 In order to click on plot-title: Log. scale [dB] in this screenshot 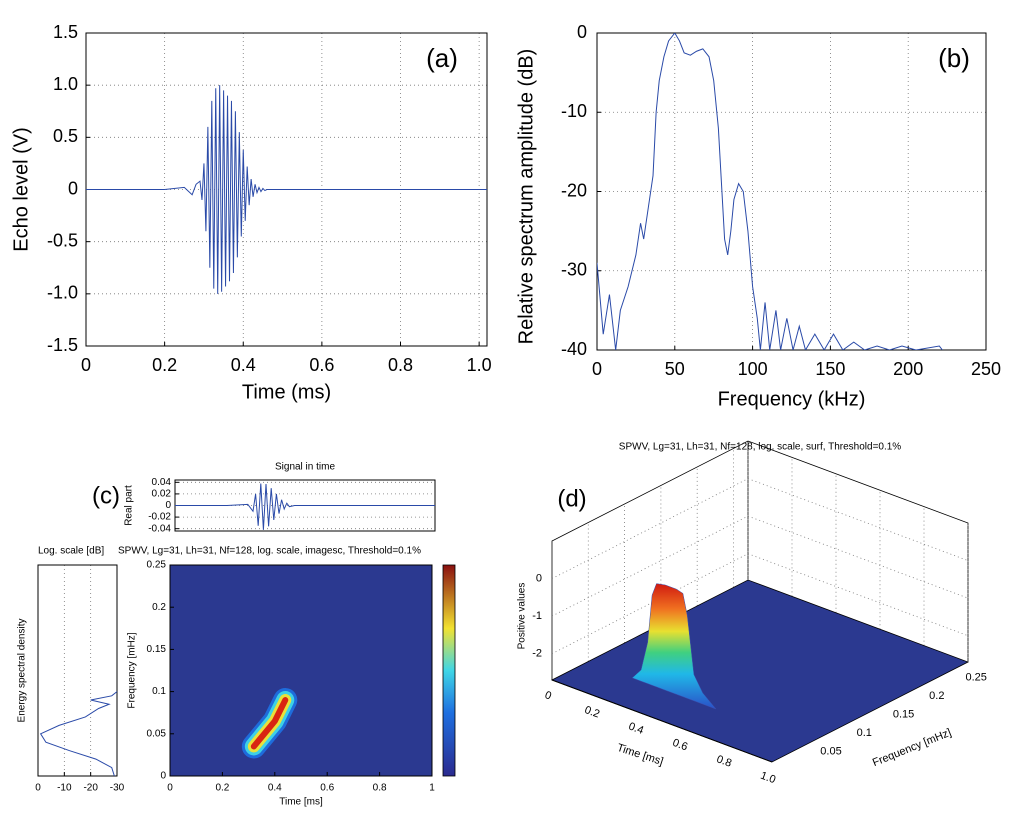, I will do `click(71, 551)`.